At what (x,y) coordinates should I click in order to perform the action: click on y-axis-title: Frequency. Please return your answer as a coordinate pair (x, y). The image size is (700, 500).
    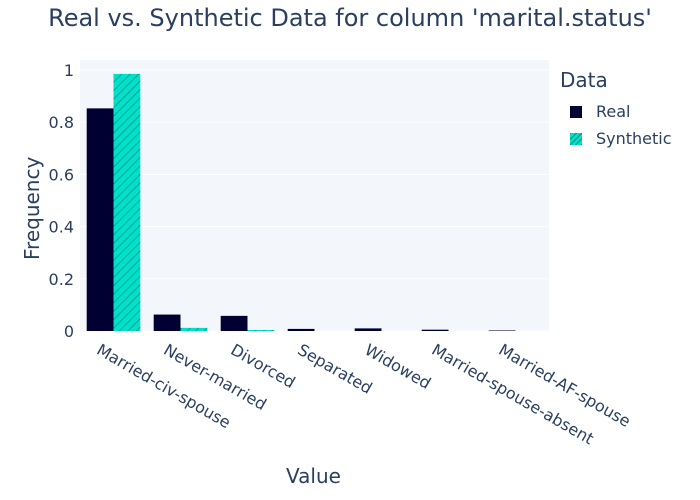
    Looking at the image, I should click on (32, 208).